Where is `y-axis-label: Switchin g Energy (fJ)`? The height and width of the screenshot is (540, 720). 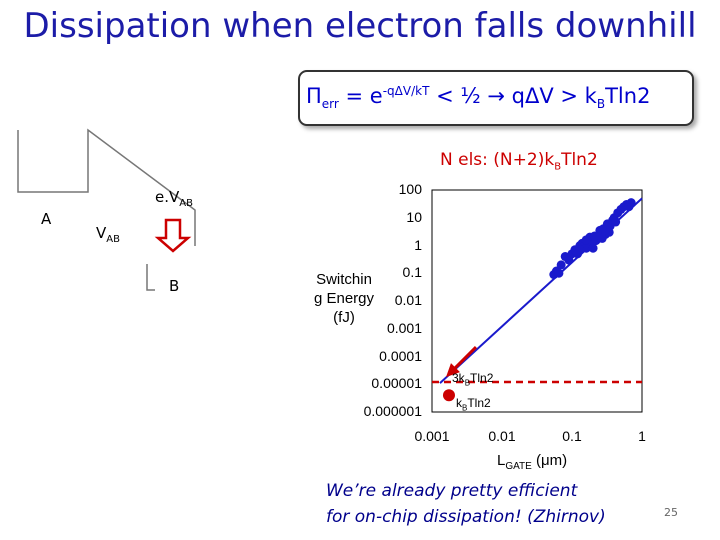
y-axis-label: Switchin g Energy (fJ) is located at coordinates (344, 298).